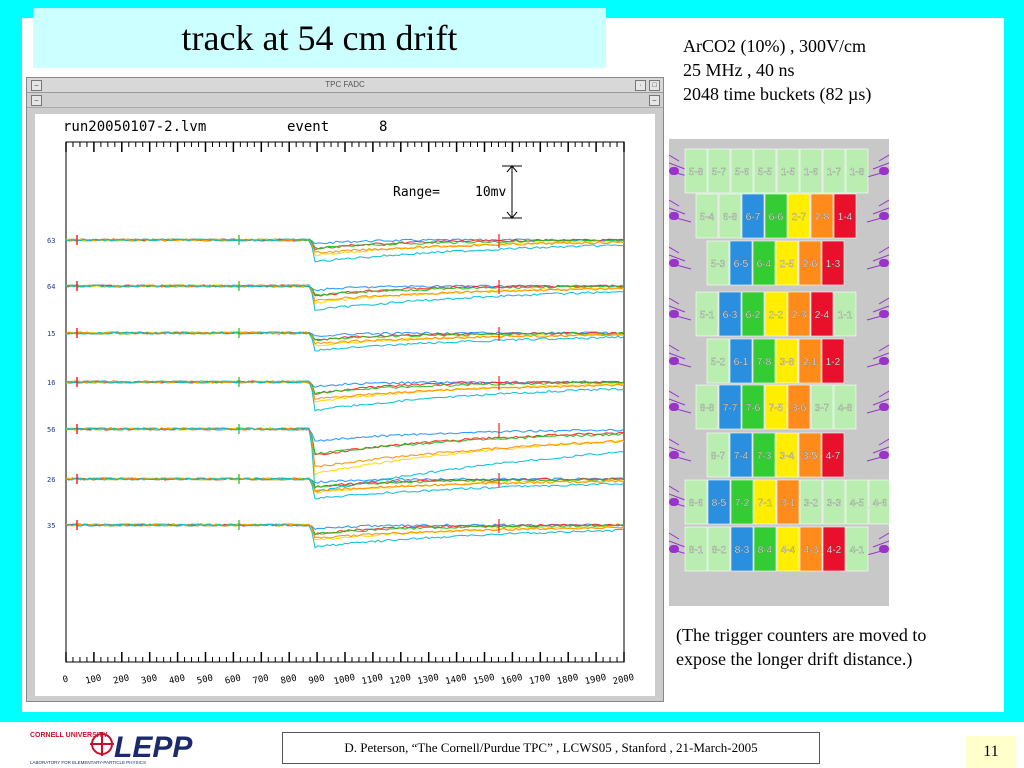  I want to click on x-tick-label: 1600, so click(511, 680).